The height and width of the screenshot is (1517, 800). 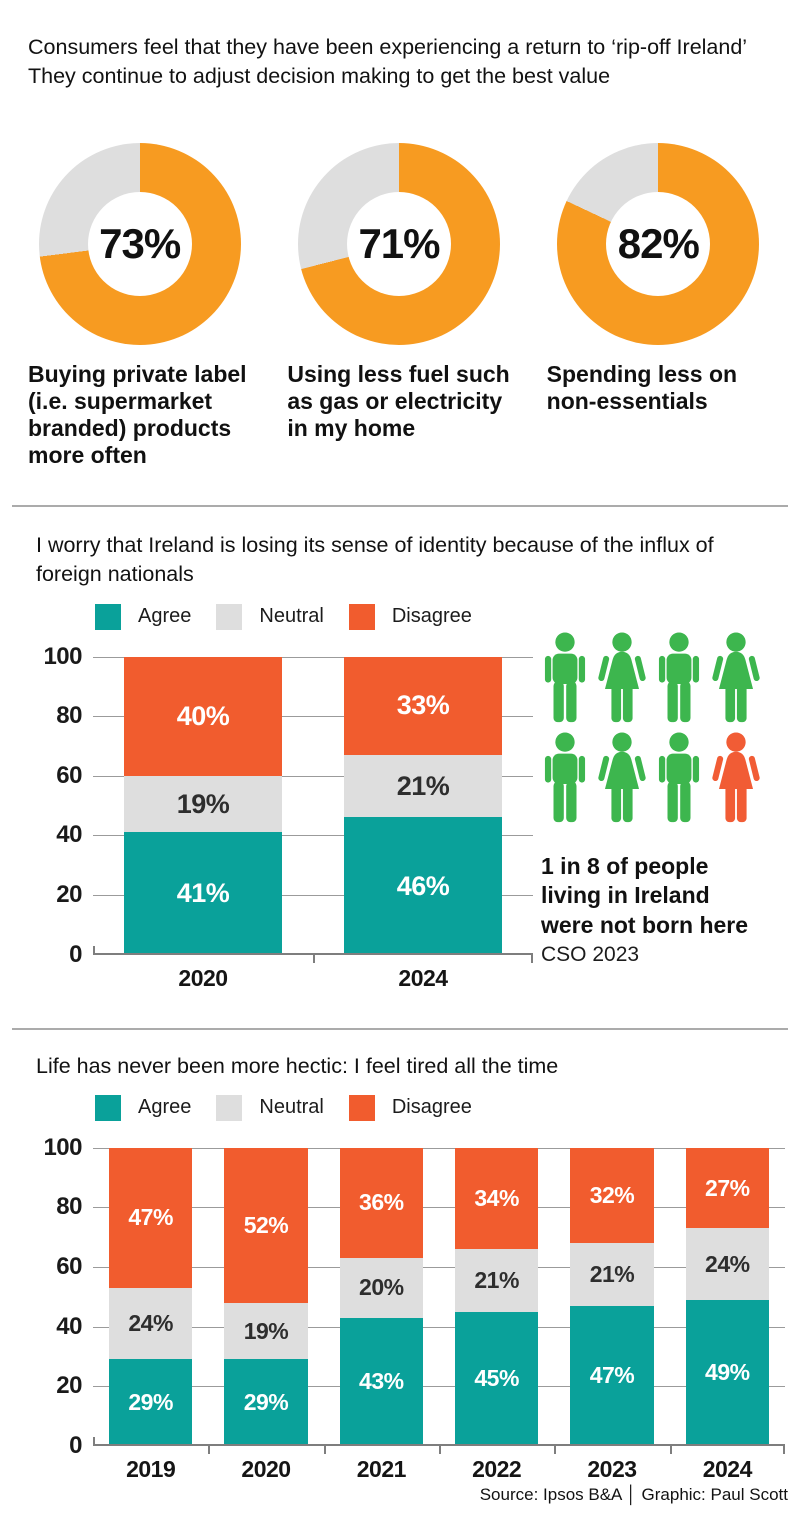 I want to click on y-axis-label: 100, so click(x=62, y=1147).